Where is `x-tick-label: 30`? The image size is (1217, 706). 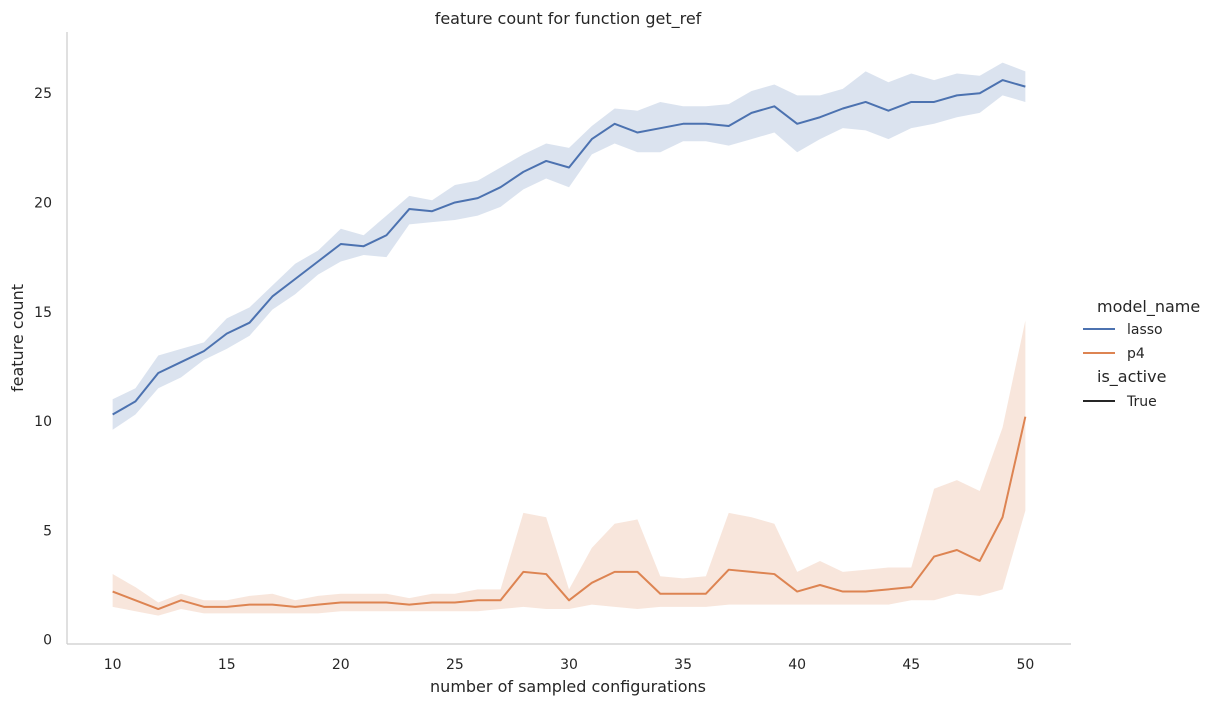 x-tick-label: 30 is located at coordinates (569, 665).